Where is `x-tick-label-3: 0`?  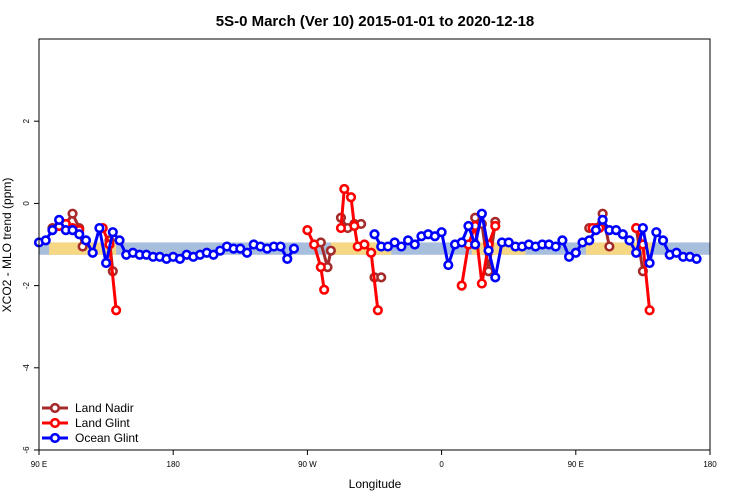 x-tick-label-3: 0 is located at coordinates (441, 464).